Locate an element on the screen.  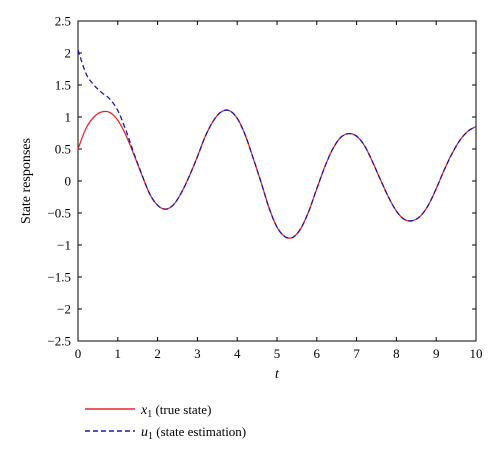
legend-sub-u1: 1 is located at coordinates (150, 436).